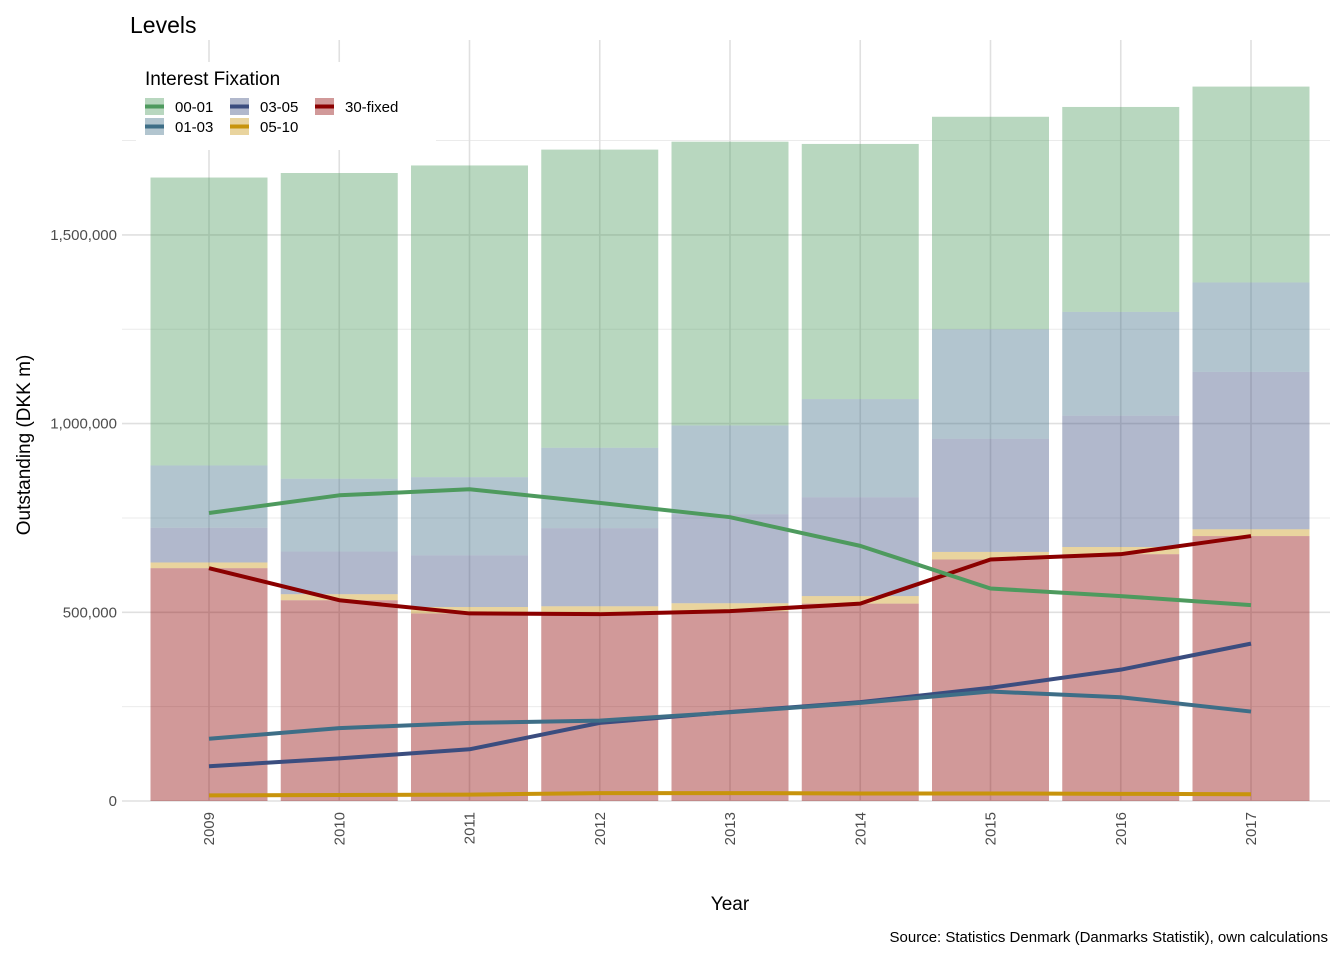 The width and height of the screenshot is (1344, 960). What do you see at coordinates (339, 828) in the screenshot?
I see `x-tick-label: 2010` at bounding box center [339, 828].